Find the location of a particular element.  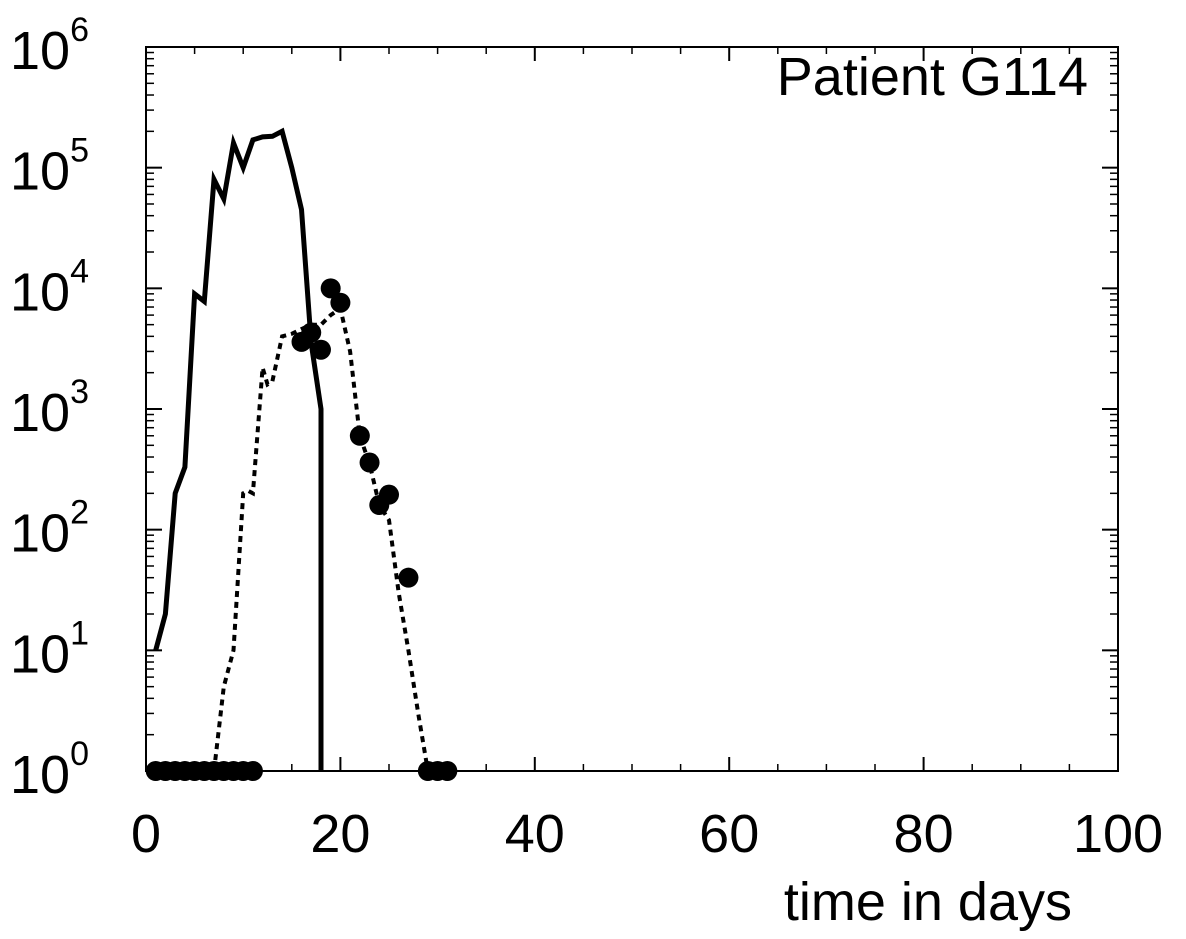

x-tick-label: 100 is located at coordinates (1118, 834).